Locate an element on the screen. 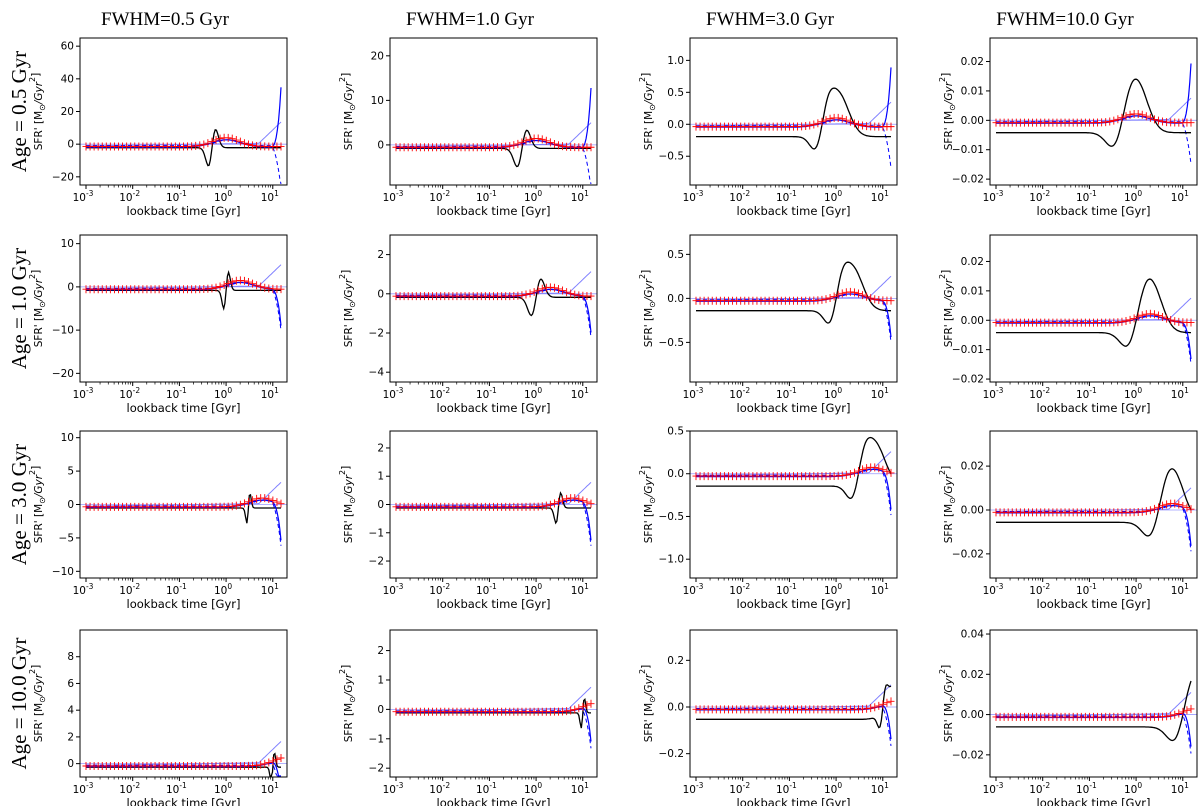 This screenshot has width=1200, height=806. x-tick-label-0: 10⁻³ is located at coordinates (393, 393).